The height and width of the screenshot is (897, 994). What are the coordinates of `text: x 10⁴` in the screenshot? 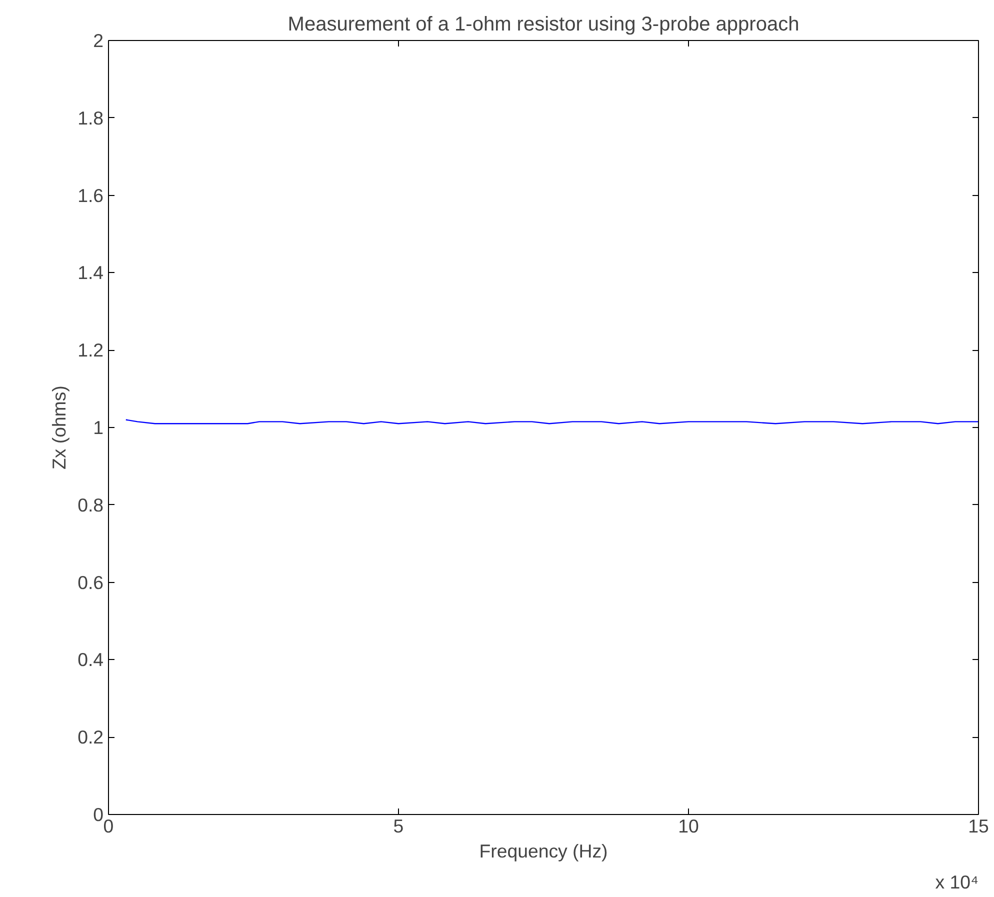 It's located at (956, 882).